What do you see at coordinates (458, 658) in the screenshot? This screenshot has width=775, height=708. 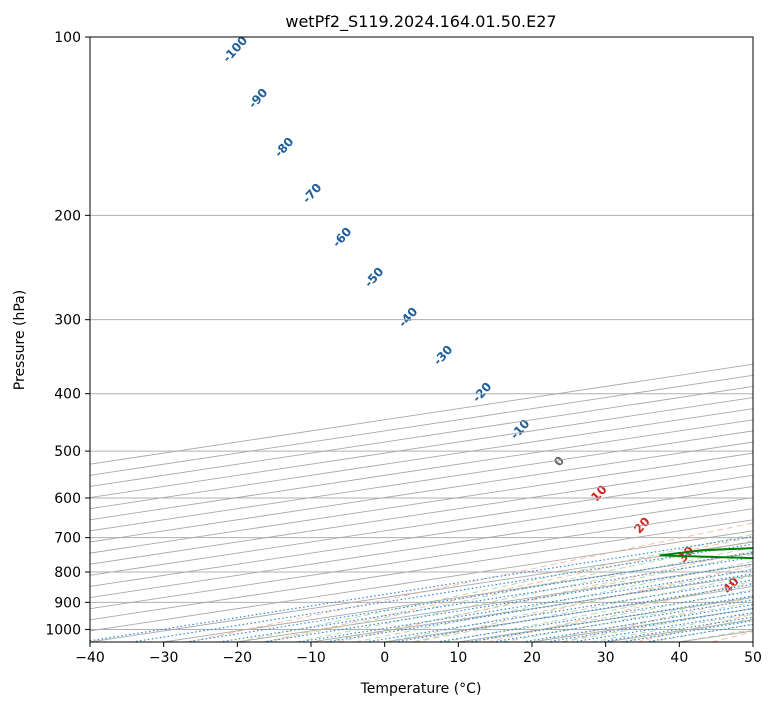 I see `x-tick-label: 10` at bounding box center [458, 658].